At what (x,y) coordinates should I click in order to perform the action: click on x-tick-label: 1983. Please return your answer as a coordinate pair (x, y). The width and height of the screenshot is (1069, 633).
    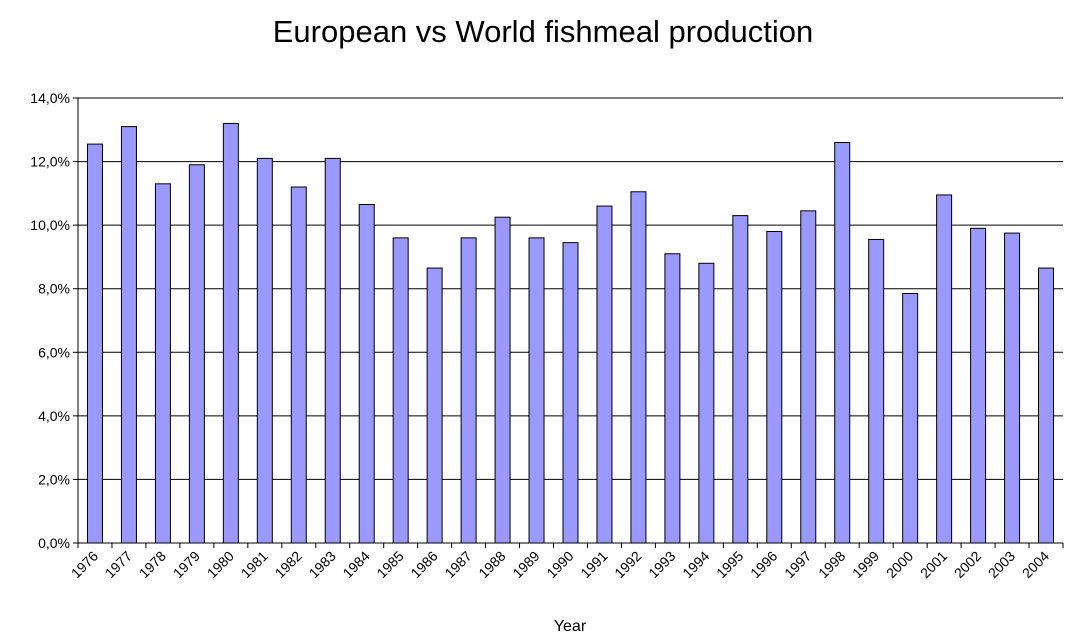
    Looking at the image, I should click on (322, 564).